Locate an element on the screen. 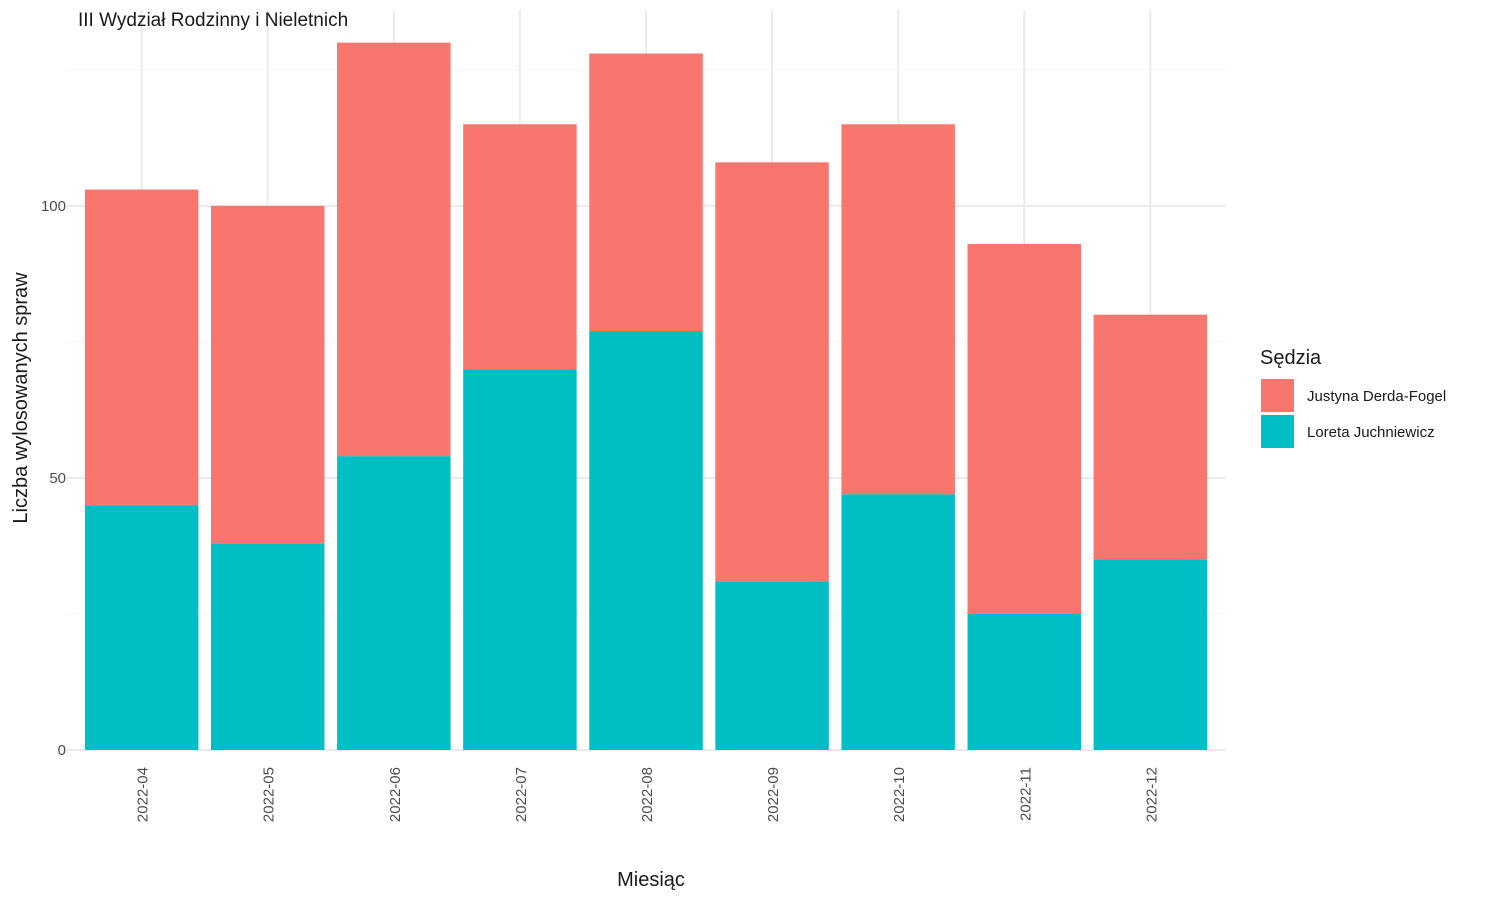 The image size is (1500, 900). x-tick-label: 2022-06 is located at coordinates (395, 794).